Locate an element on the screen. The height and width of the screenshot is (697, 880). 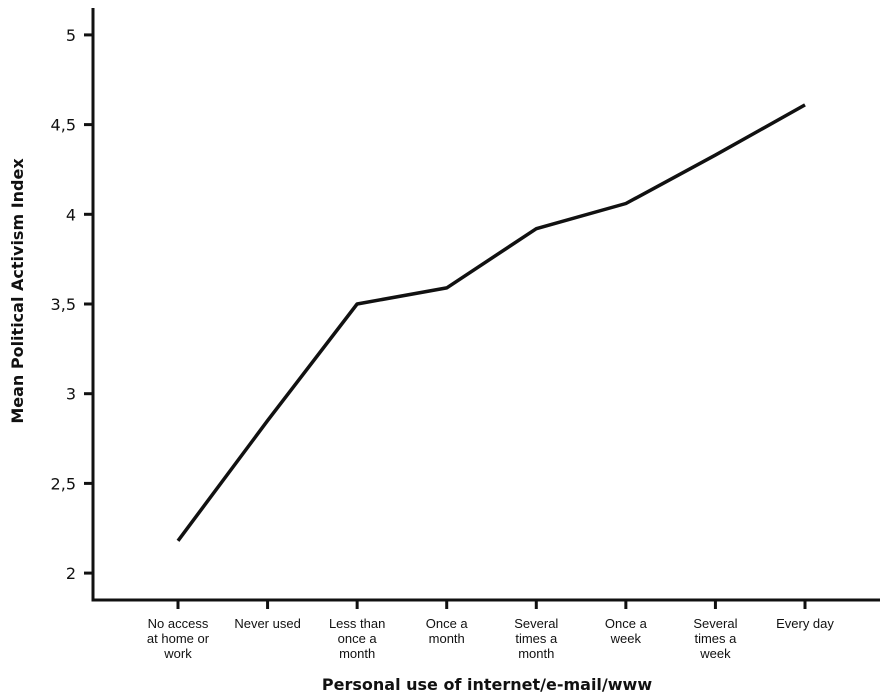
y-tick-label: 3,5 is located at coordinates (63, 304).